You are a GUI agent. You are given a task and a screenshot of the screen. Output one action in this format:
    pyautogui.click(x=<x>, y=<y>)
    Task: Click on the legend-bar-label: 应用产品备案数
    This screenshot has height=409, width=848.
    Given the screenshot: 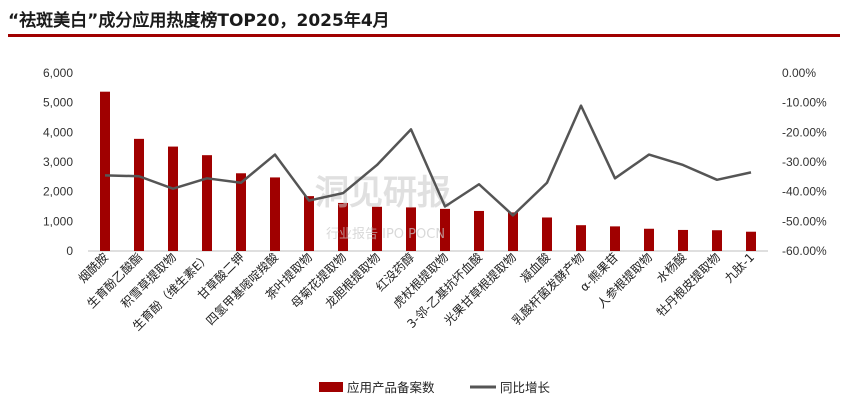 What is the action you would take?
    pyautogui.click(x=391, y=387)
    